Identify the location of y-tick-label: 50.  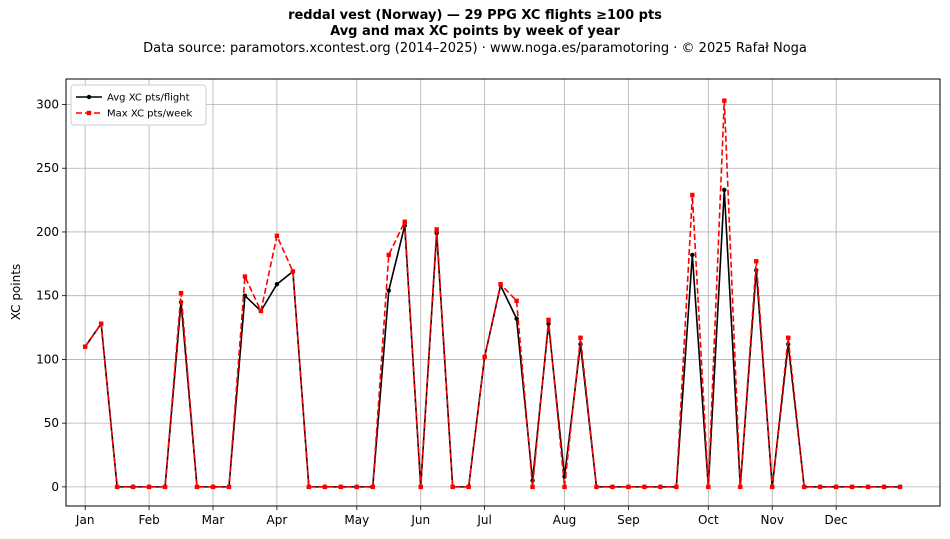
(51, 423).